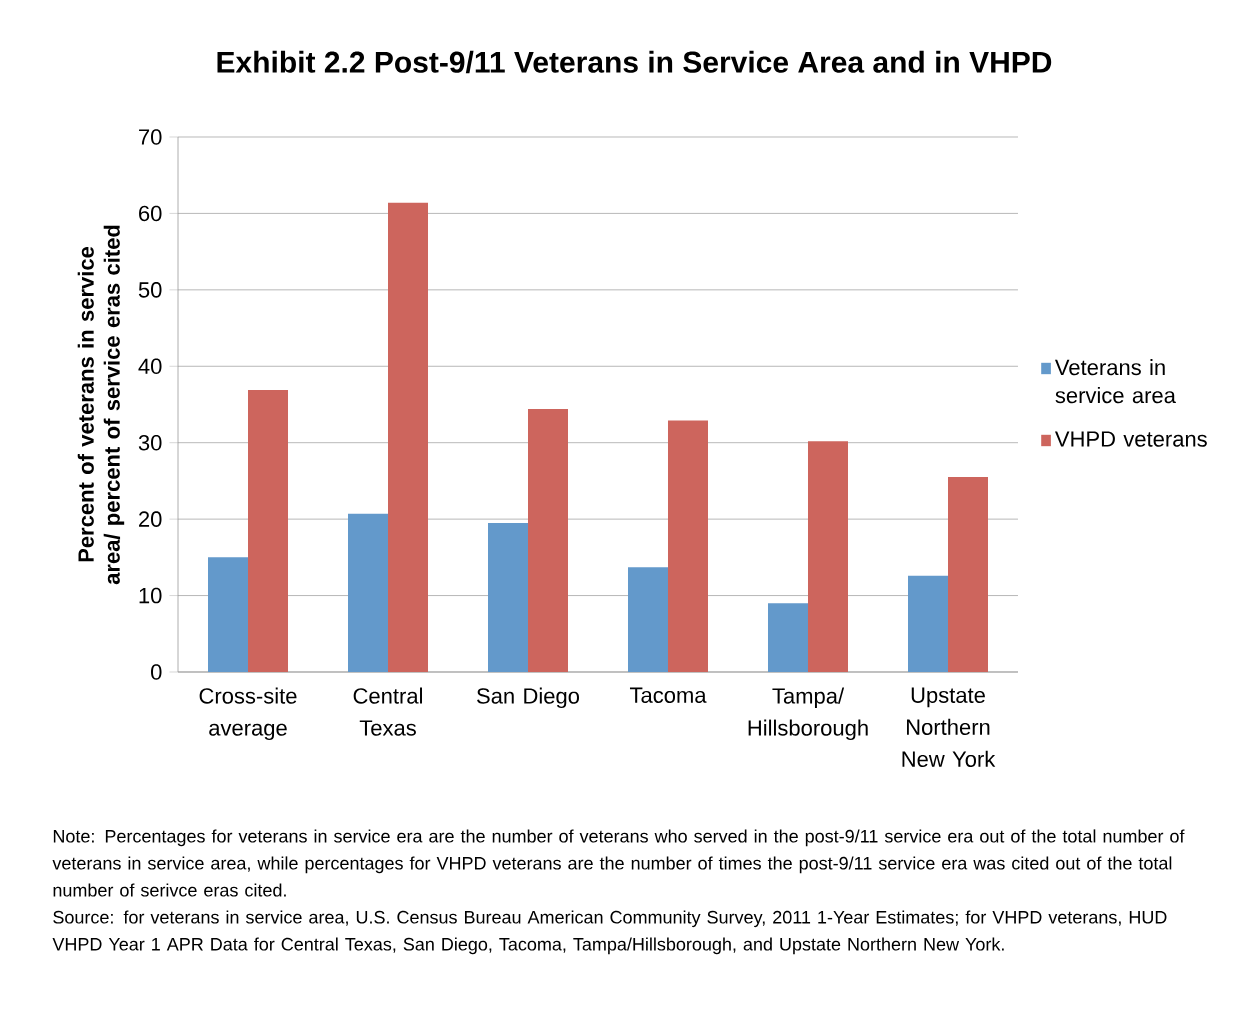 Image resolution: width=1249 pixels, height=1011 pixels. What do you see at coordinates (150, 366) in the screenshot?
I see `y-tick-label: 40` at bounding box center [150, 366].